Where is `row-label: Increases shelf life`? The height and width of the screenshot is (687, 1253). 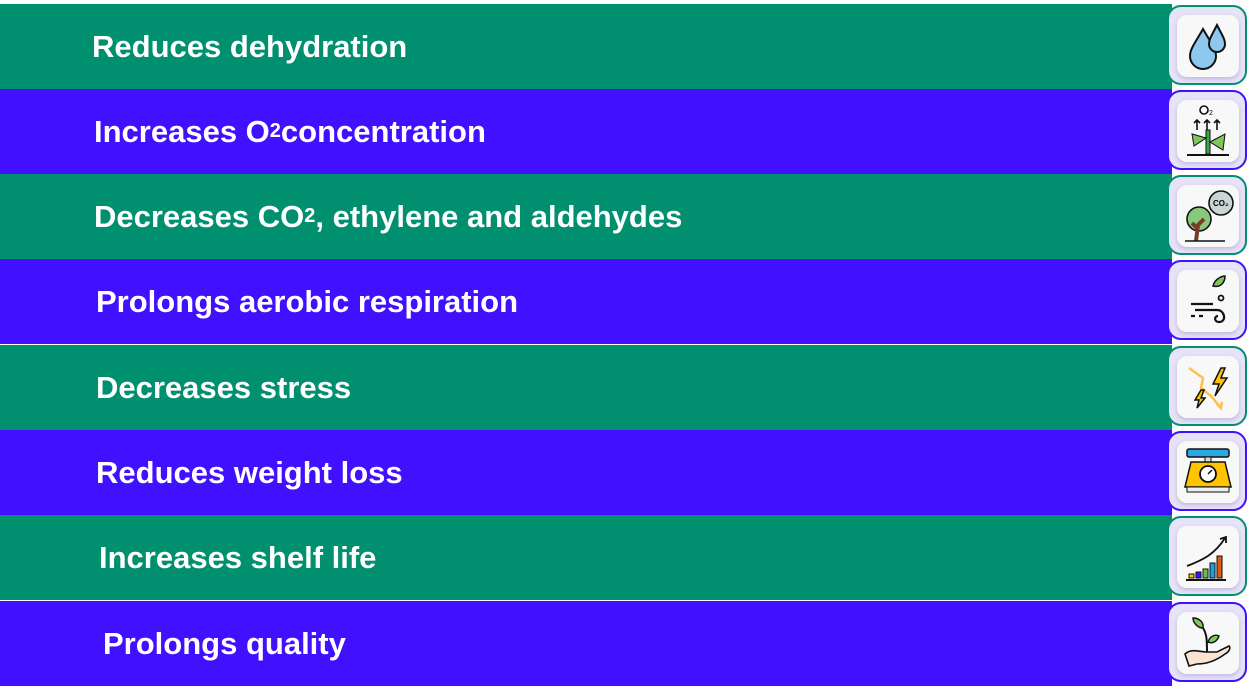
row-label: Increases shelf life is located at coordinates (238, 557).